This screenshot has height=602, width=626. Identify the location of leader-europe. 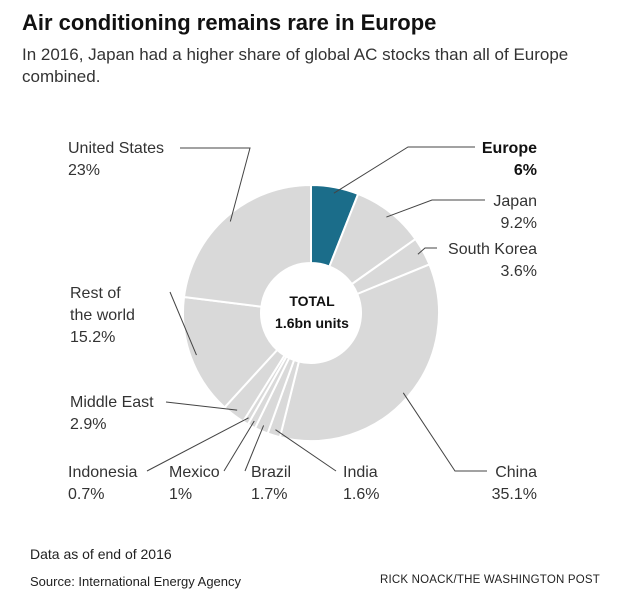
(404, 170).